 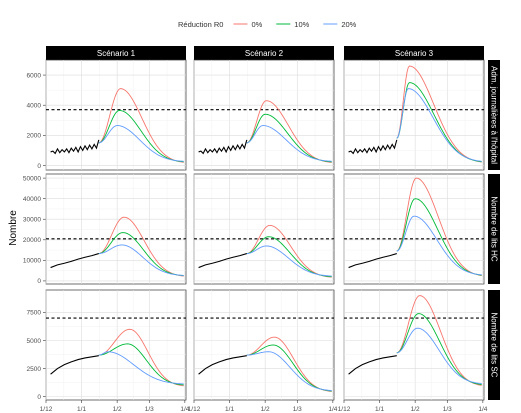 What do you see at coordinates (32, 178) in the screenshot?
I see `y-tick-label-r2-6: 50000` at bounding box center [32, 178].